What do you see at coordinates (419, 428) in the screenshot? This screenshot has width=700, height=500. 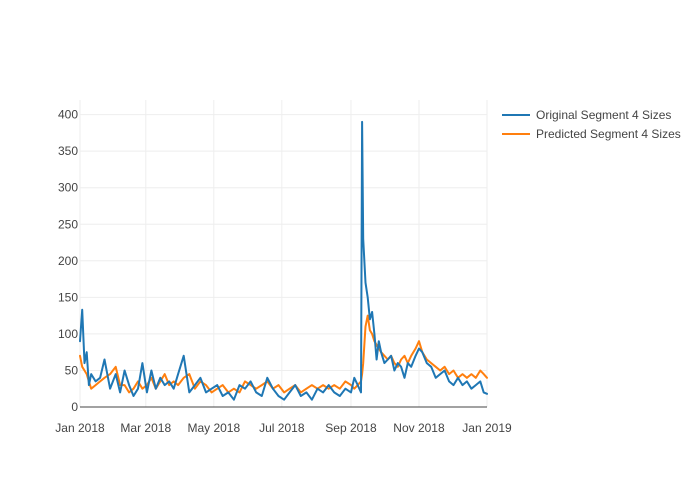 I see `x-tick-label: Nov 2018` at bounding box center [419, 428].